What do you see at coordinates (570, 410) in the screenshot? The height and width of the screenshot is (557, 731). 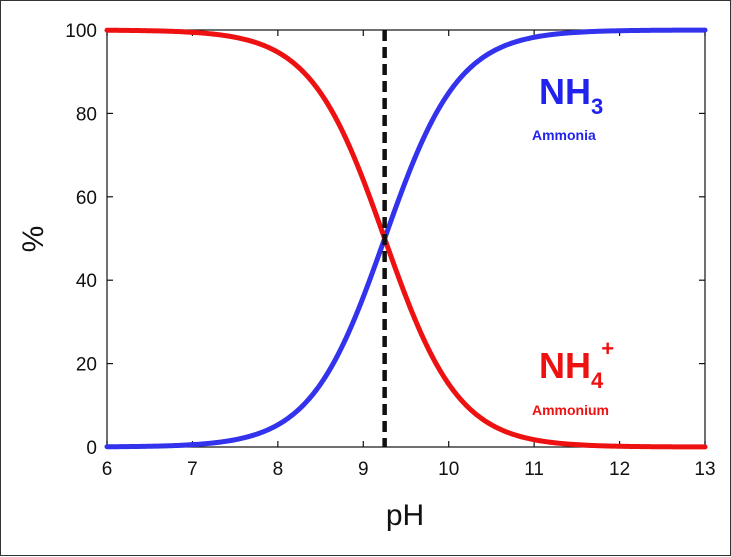 I see `nh4-name: Ammonium` at bounding box center [570, 410].